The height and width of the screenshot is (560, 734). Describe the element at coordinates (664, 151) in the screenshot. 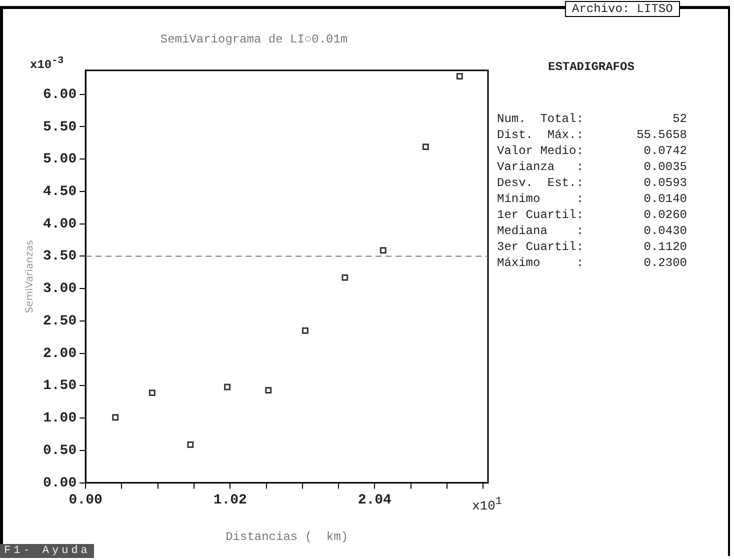

I see `text: 0.0742` at that location.